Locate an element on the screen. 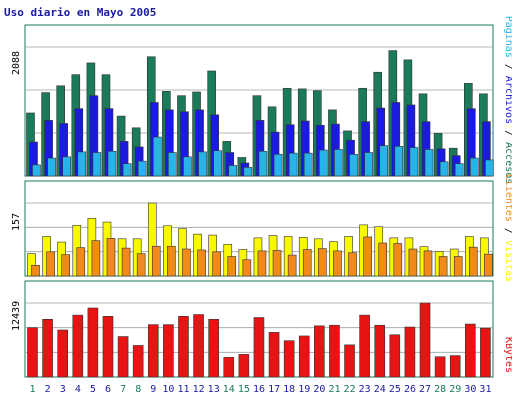 Image resolution: width=512 pixels, height=400 pixels. axis-max-label-visitors: 157 is located at coordinates (16, 222).